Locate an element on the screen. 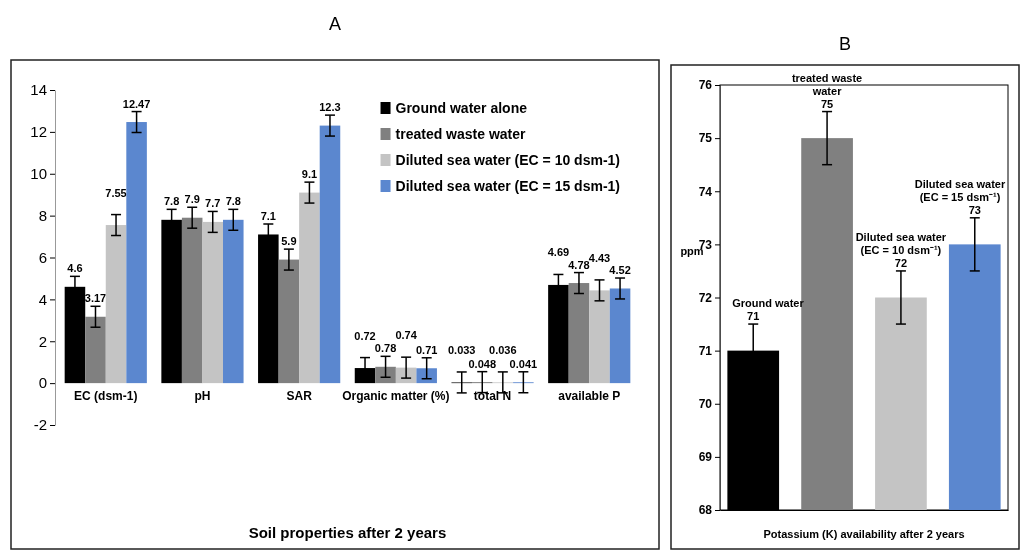  y-tick-label: 72 is located at coordinates (705, 297).